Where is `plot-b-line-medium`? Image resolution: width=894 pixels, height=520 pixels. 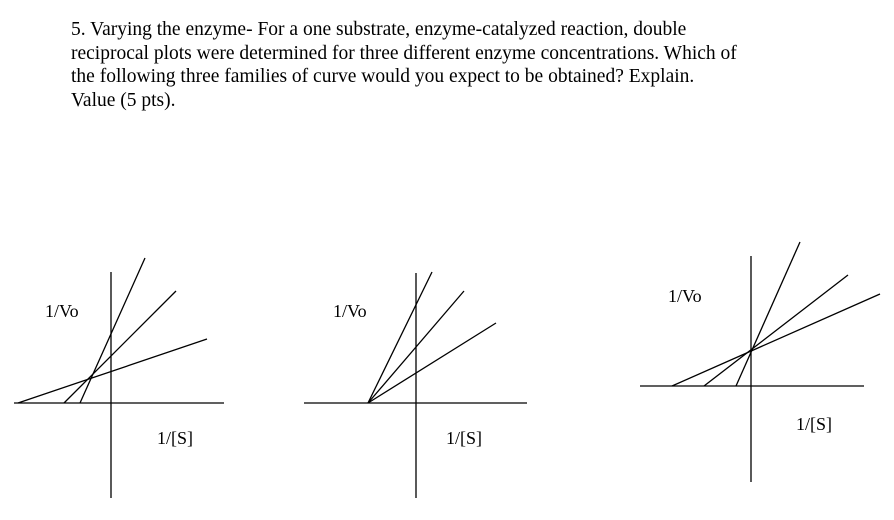
plot-b-line-medium is located at coordinates (416, 347).